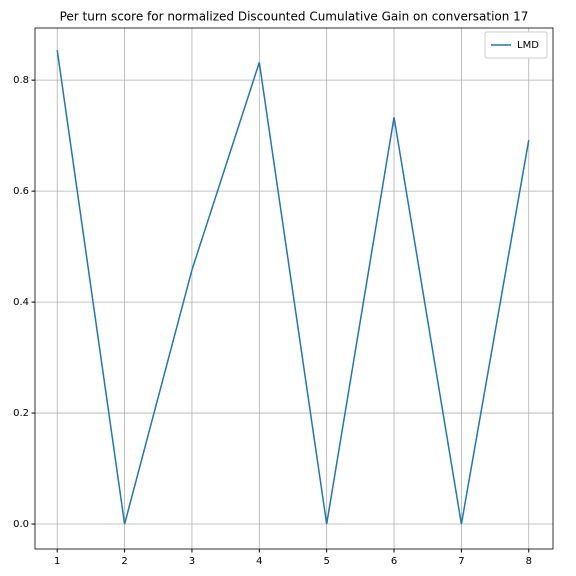 The image size is (576, 576). I want to click on y-tick-label: 0.0, so click(21, 524).